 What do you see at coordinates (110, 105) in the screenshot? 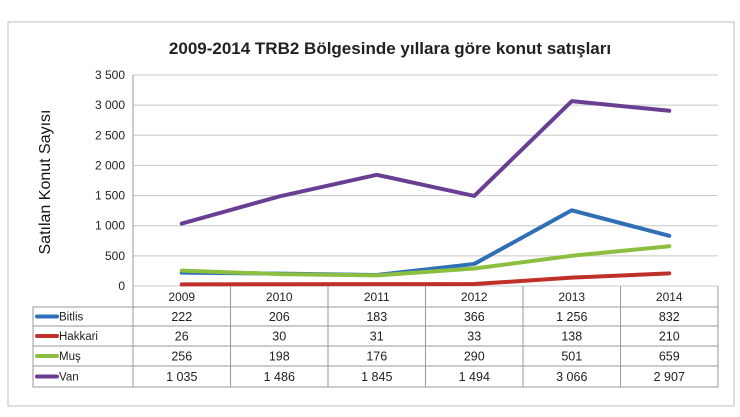
I see `y-tick-label: 3 000` at bounding box center [110, 105].